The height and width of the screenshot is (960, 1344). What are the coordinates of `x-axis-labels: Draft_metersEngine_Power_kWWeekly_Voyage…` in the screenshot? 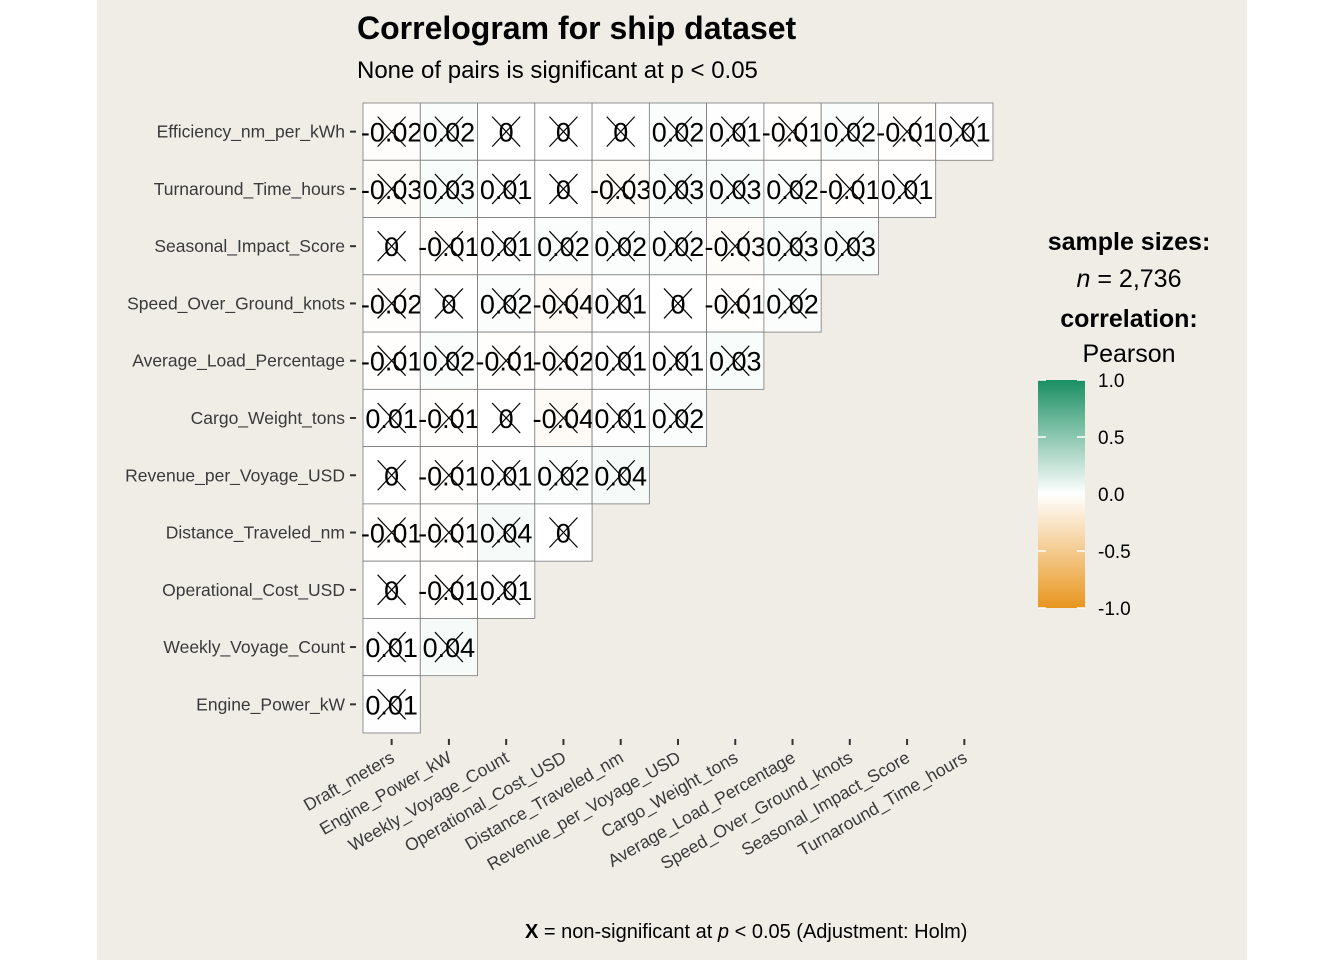 It's located at (635, 806).